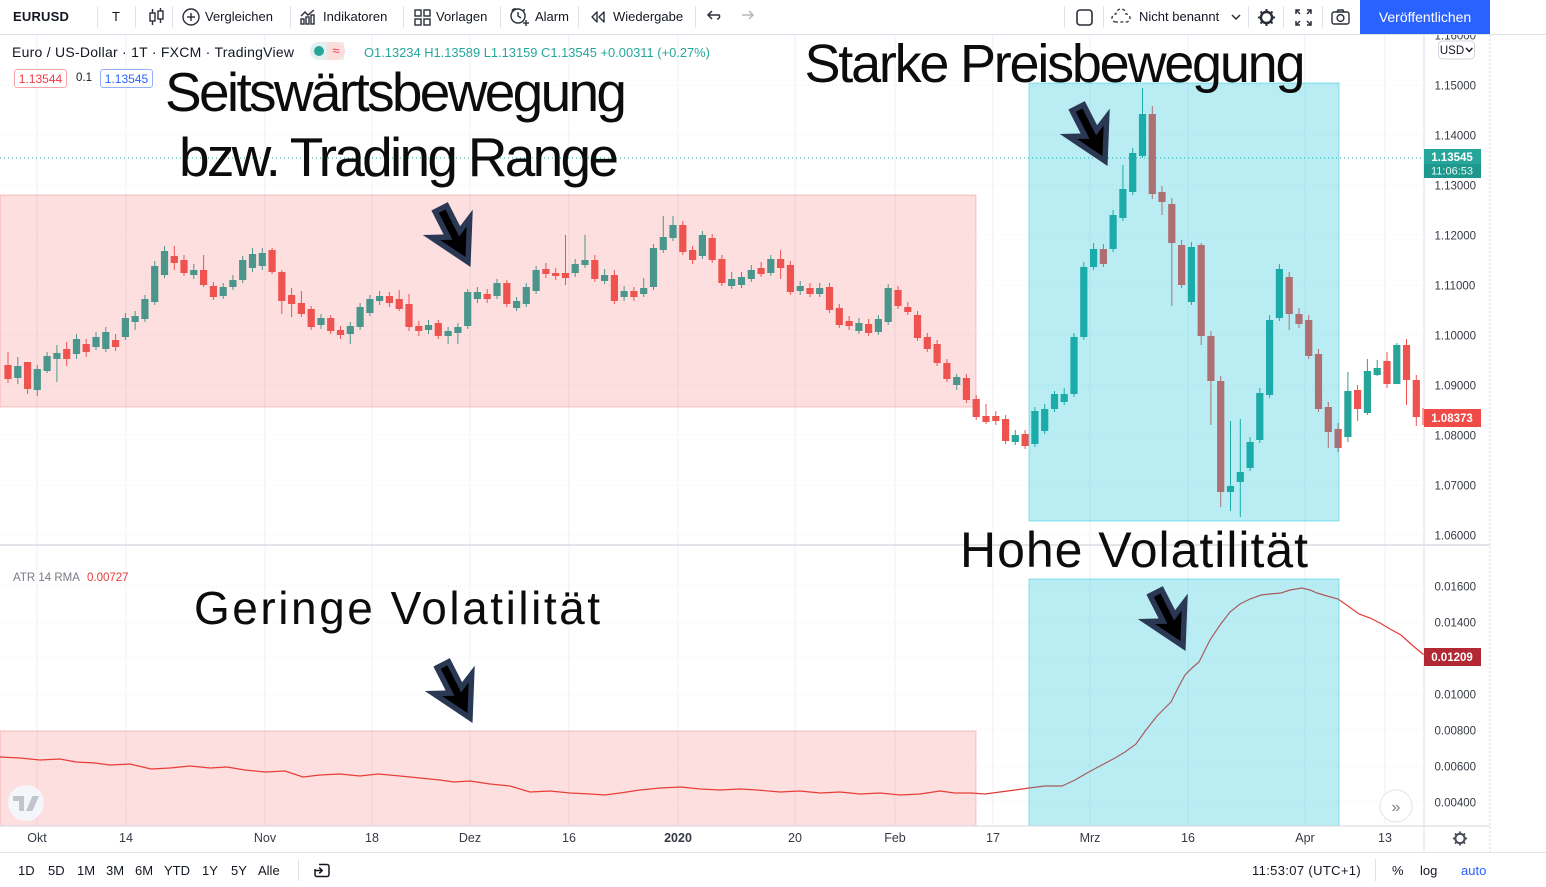 The width and height of the screenshot is (1546, 887). What do you see at coordinates (396, 92) in the screenshot?
I see `svg-text: Seitswärtsbewegung` at bounding box center [396, 92].